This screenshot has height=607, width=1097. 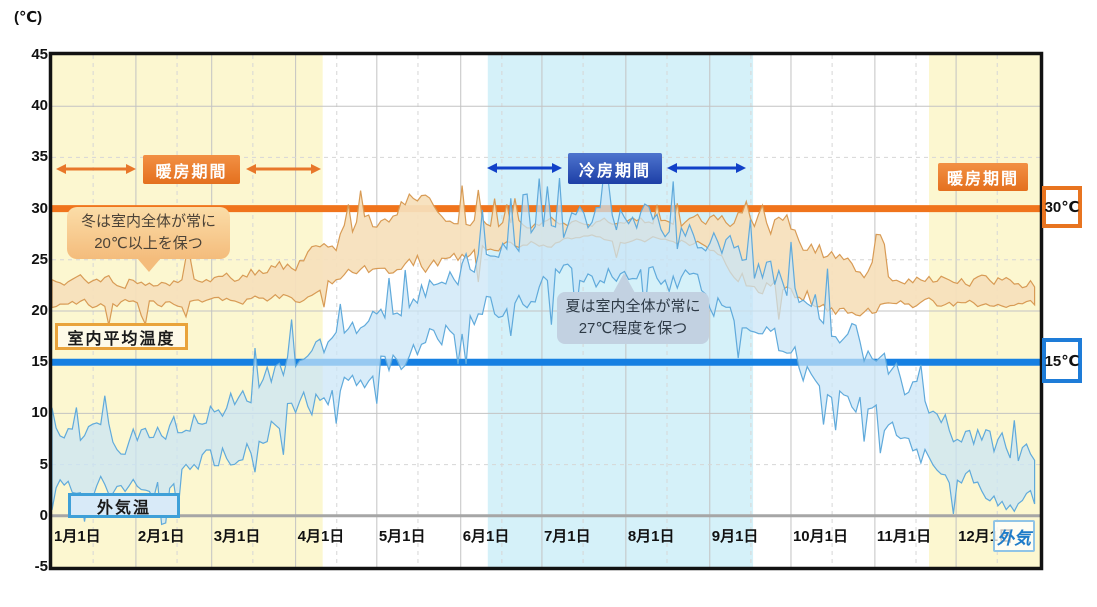 I want to click on cooling-period-badge: 冷房期間, so click(x=615, y=168).